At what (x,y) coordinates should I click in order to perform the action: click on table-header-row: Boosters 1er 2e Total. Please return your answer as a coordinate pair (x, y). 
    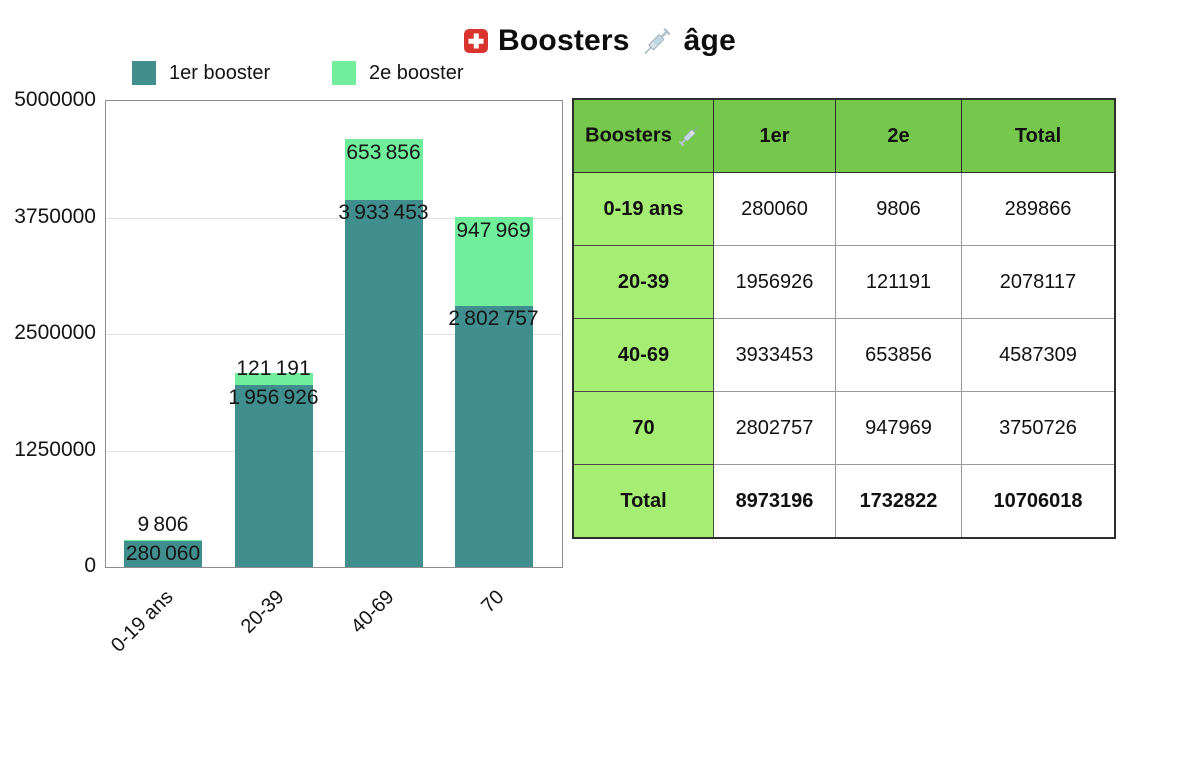
    Looking at the image, I should click on (844, 135).